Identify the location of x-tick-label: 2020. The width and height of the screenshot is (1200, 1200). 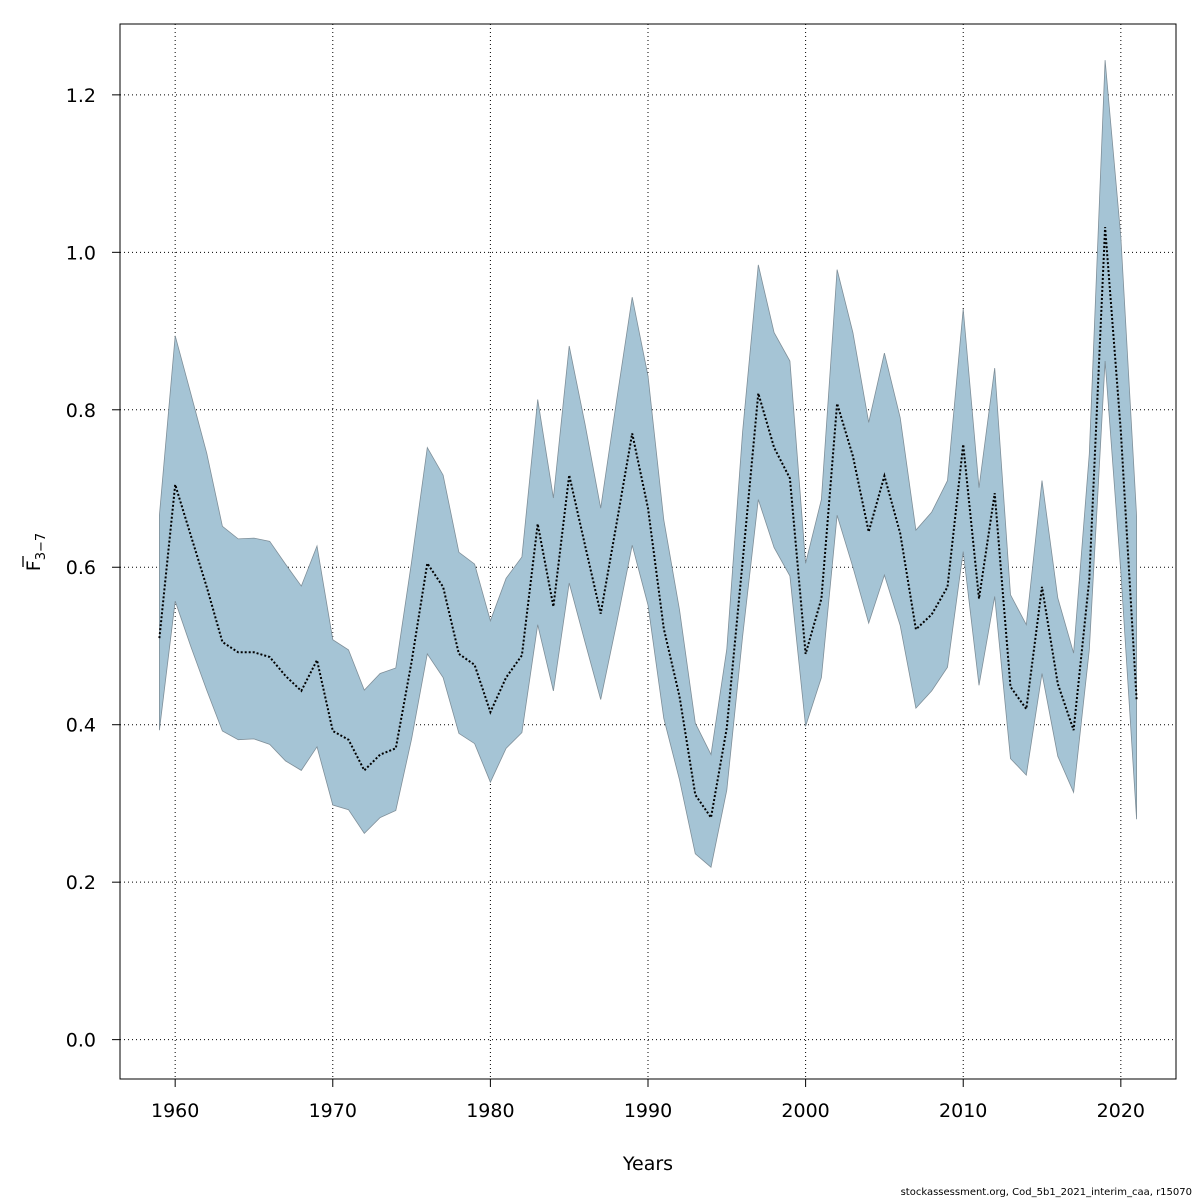
(1121, 1111).